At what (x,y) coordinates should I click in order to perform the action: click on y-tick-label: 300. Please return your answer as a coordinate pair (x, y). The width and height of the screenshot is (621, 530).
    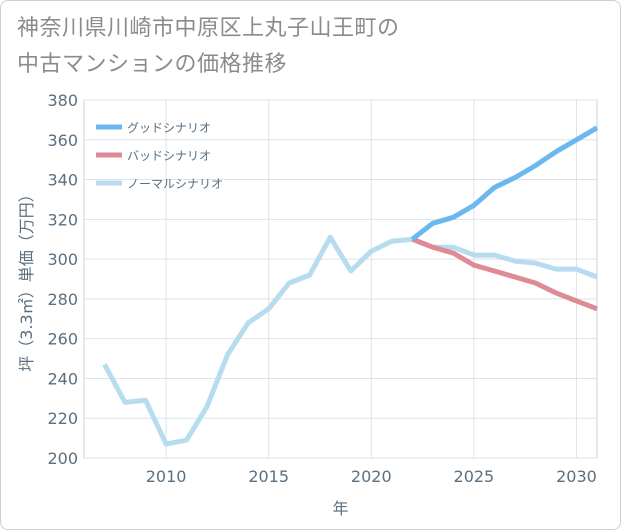
    Looking at the image, I should click on (62, 259).